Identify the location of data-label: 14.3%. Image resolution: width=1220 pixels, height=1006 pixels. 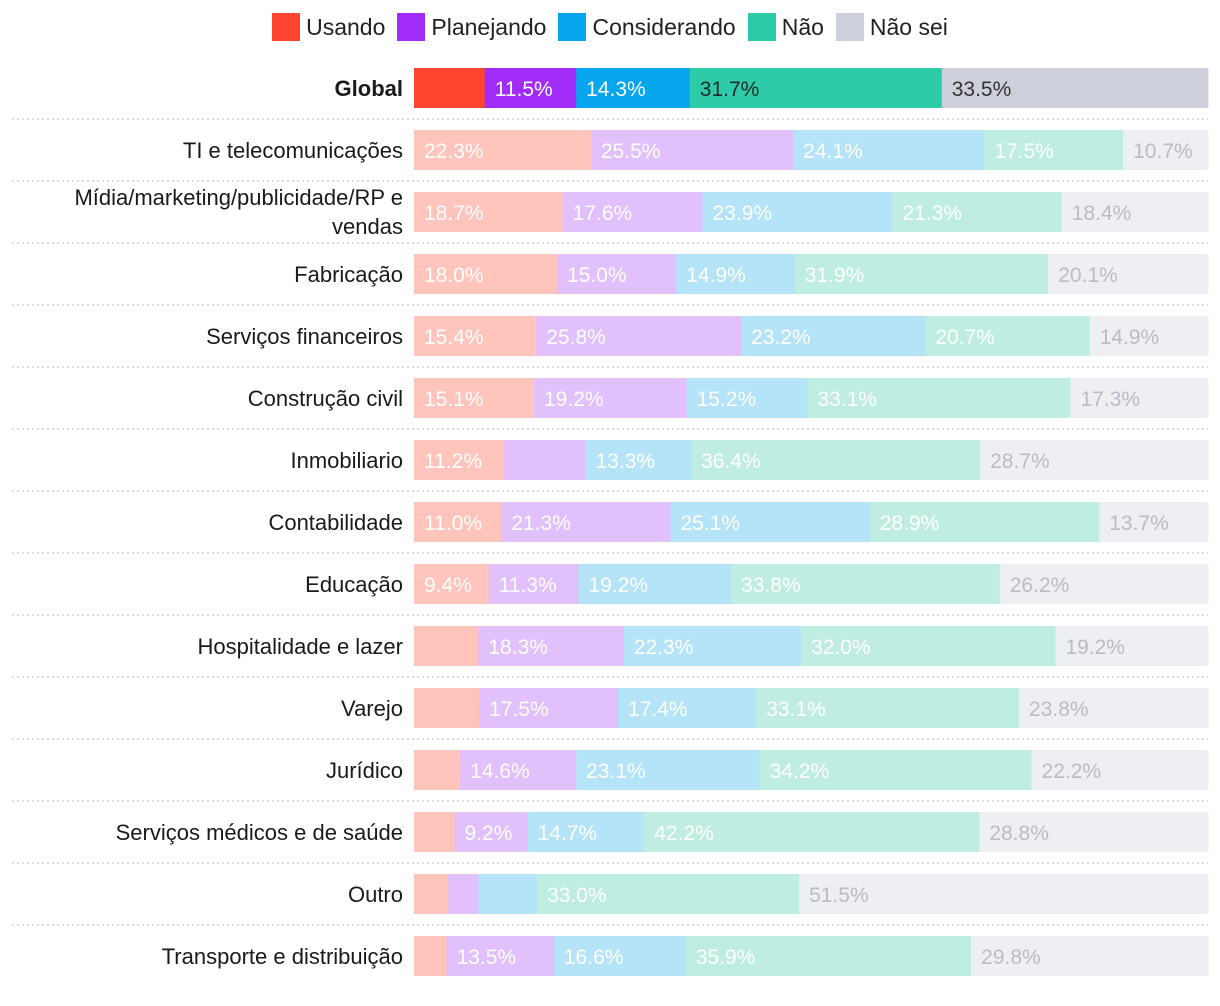
(616, 89).